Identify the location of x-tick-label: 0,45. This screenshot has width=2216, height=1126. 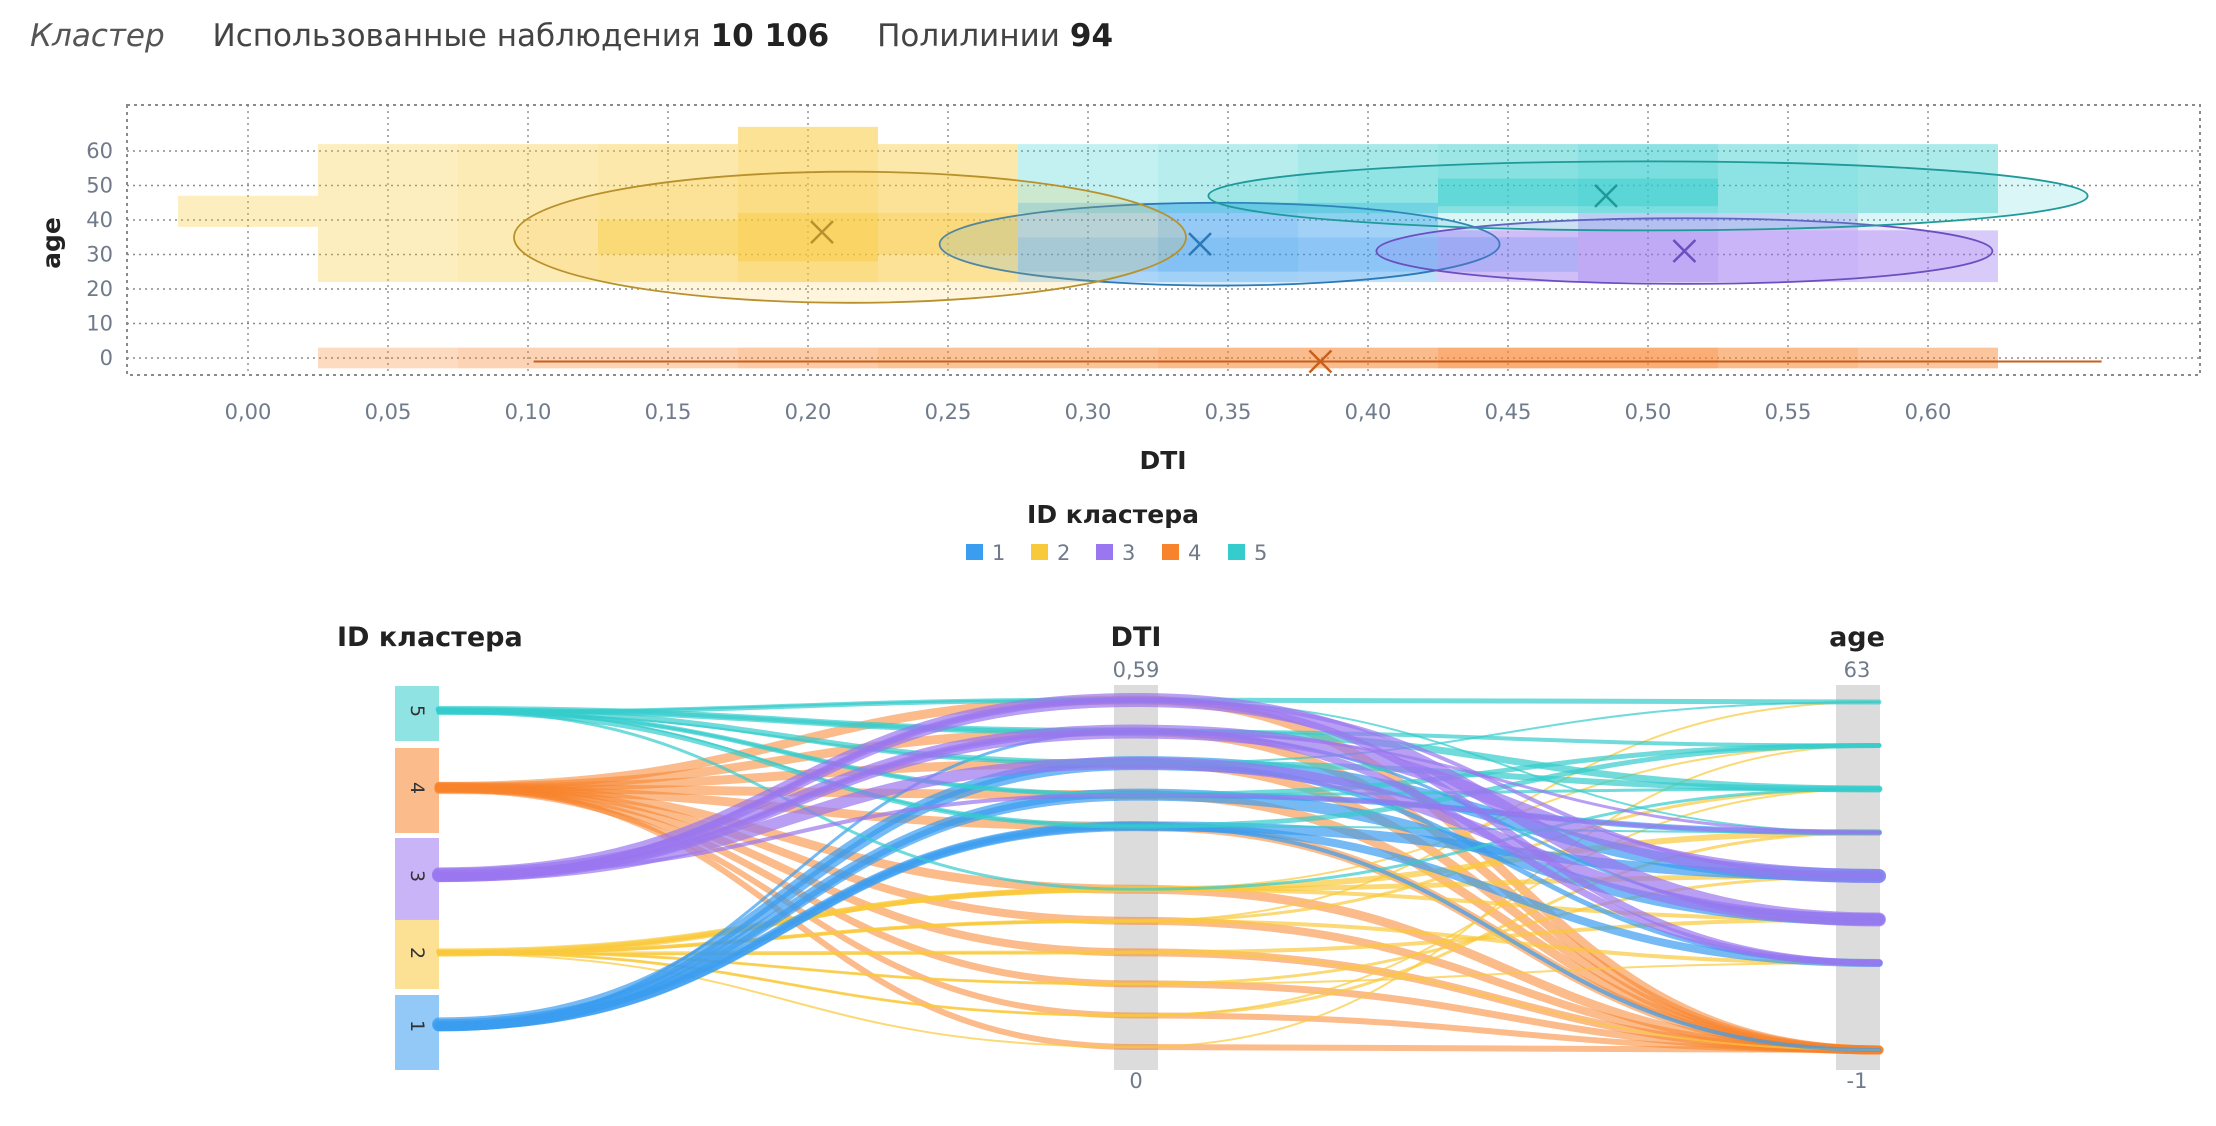
(1508, 412).